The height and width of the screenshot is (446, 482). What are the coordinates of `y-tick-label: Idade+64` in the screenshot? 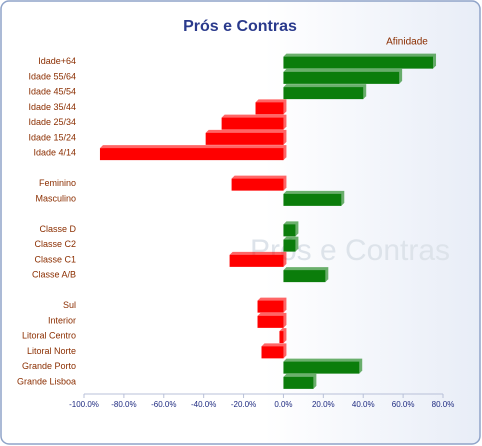 It's located at (57, 61).